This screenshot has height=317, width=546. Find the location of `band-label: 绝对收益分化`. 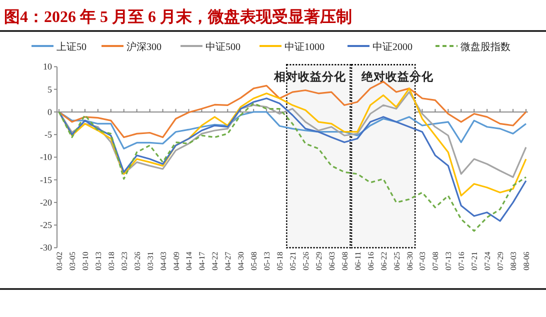

band-label: 绝对收益分化 is located at coordinates (397, 77).